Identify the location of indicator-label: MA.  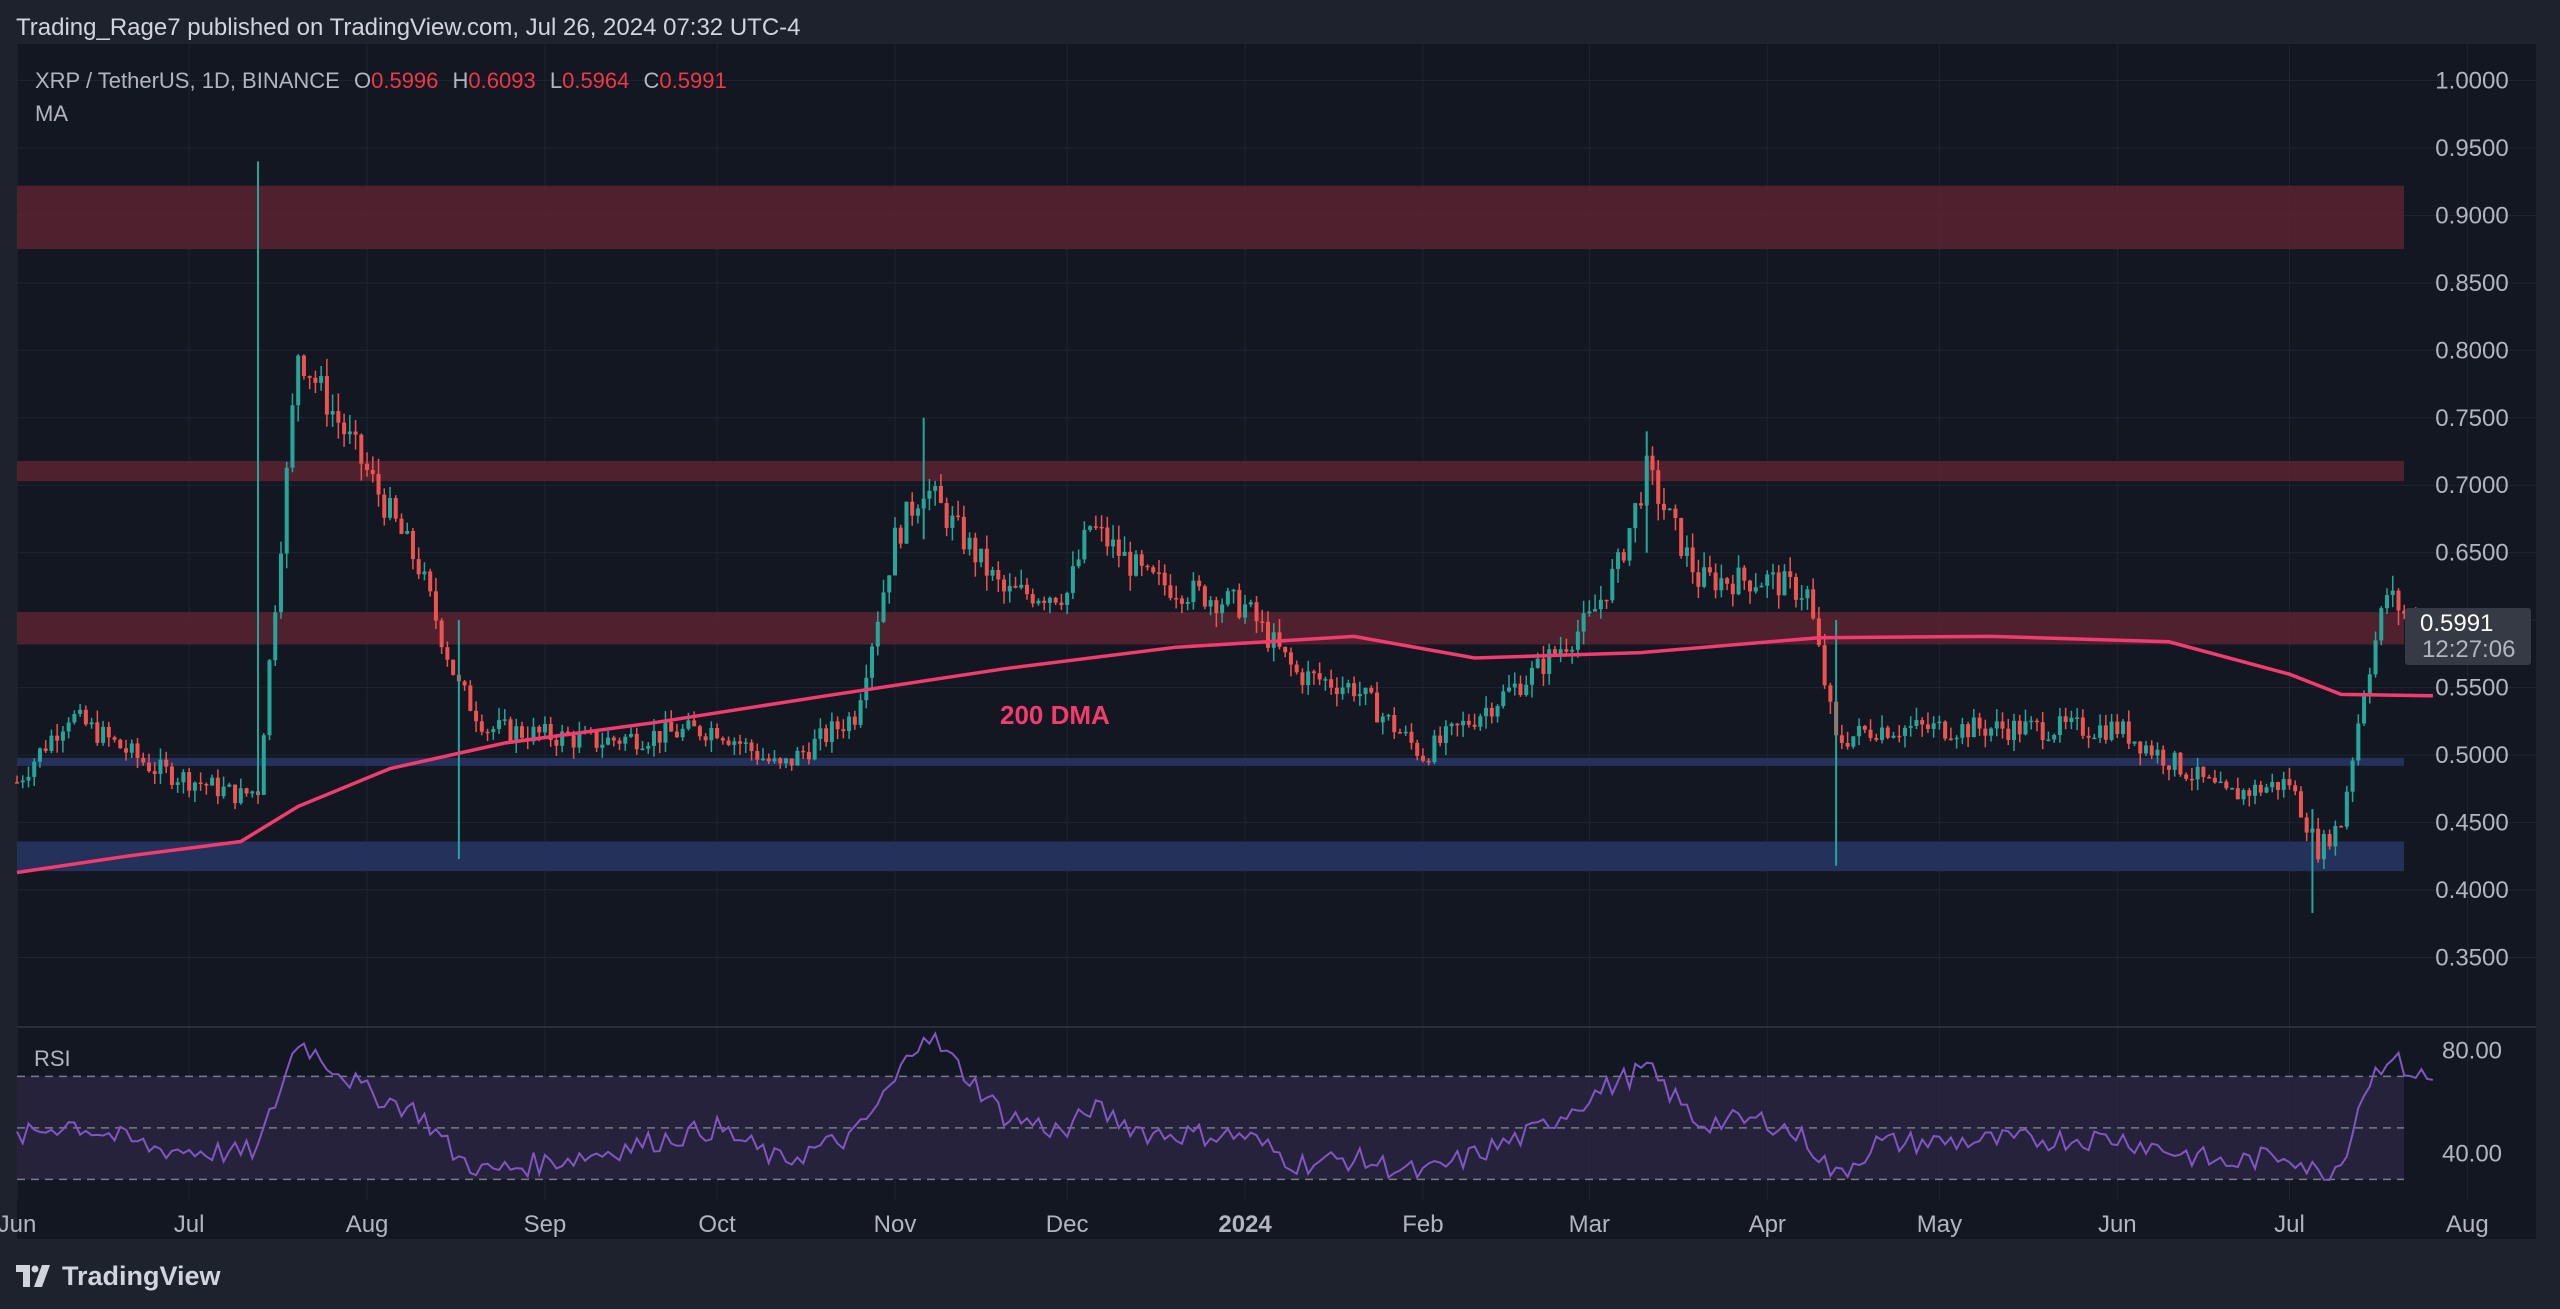
(51, 113).